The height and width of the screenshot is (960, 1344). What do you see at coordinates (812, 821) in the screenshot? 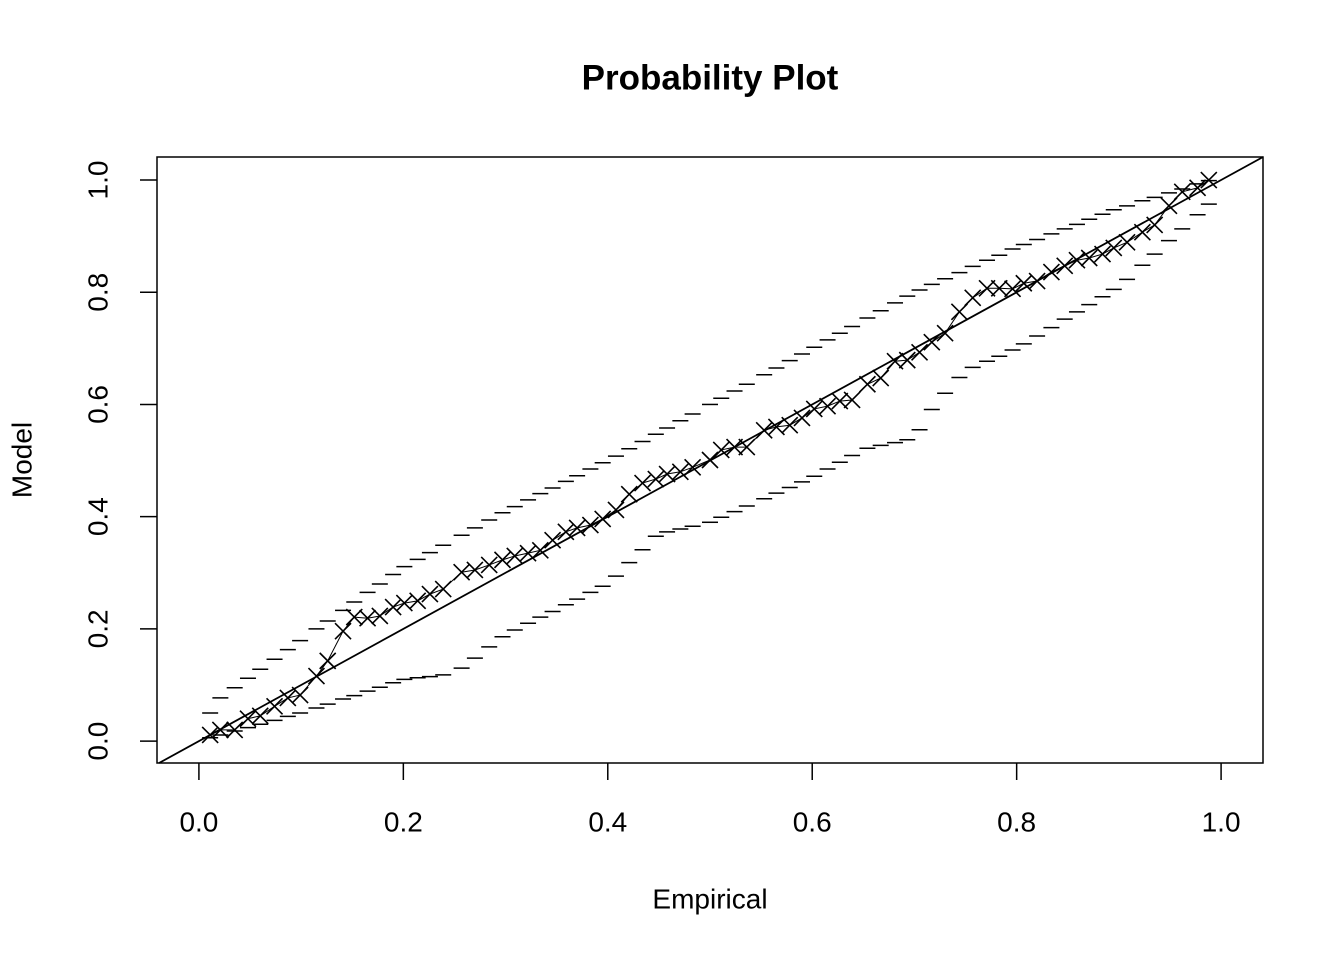
I see `x-tick-label: 0.6` at bounding box center [812, 821].